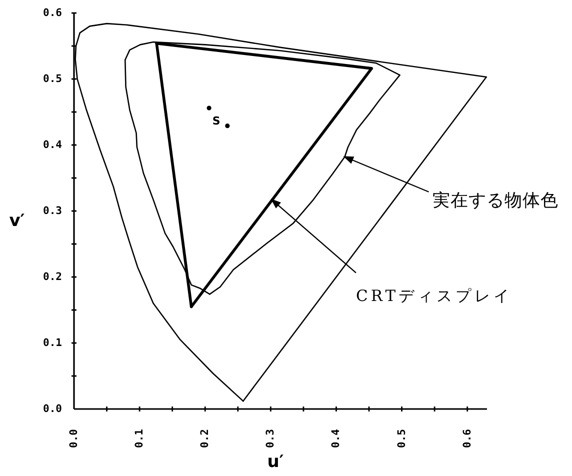 The image size is (572, 476). What do you see at coordinates (52, 277) in the screenshot?
I see `y-tick-label: 0.2` at bounding box center [52, 277].